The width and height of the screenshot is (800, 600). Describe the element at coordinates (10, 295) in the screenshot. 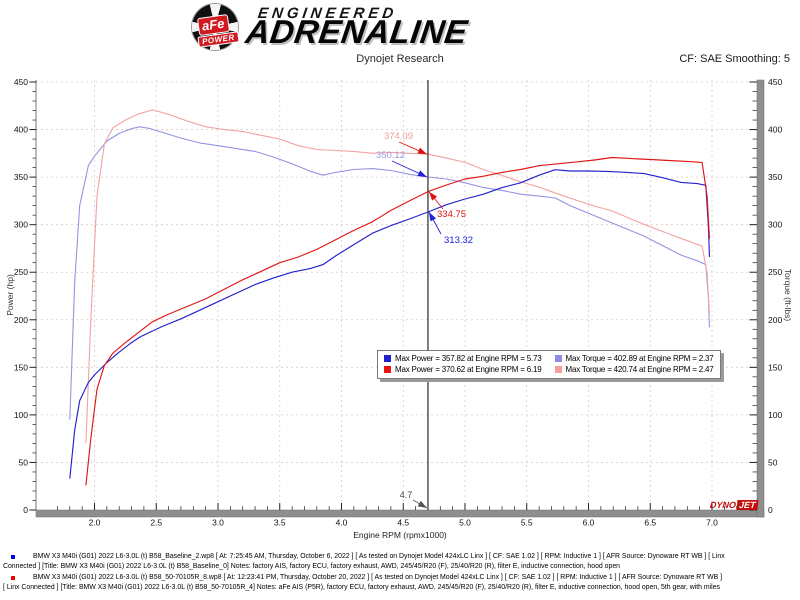

I see `y-axis-title-power: Power (hp)` at that location.